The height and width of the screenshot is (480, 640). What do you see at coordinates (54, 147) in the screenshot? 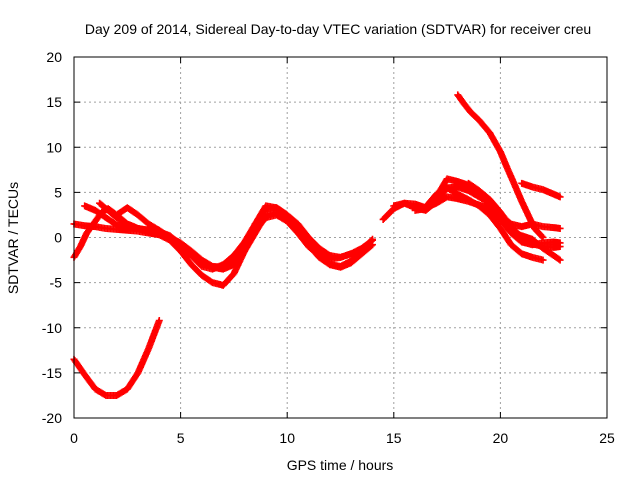
I see `y-tick-label: 10` at bounding box center [54, 147].